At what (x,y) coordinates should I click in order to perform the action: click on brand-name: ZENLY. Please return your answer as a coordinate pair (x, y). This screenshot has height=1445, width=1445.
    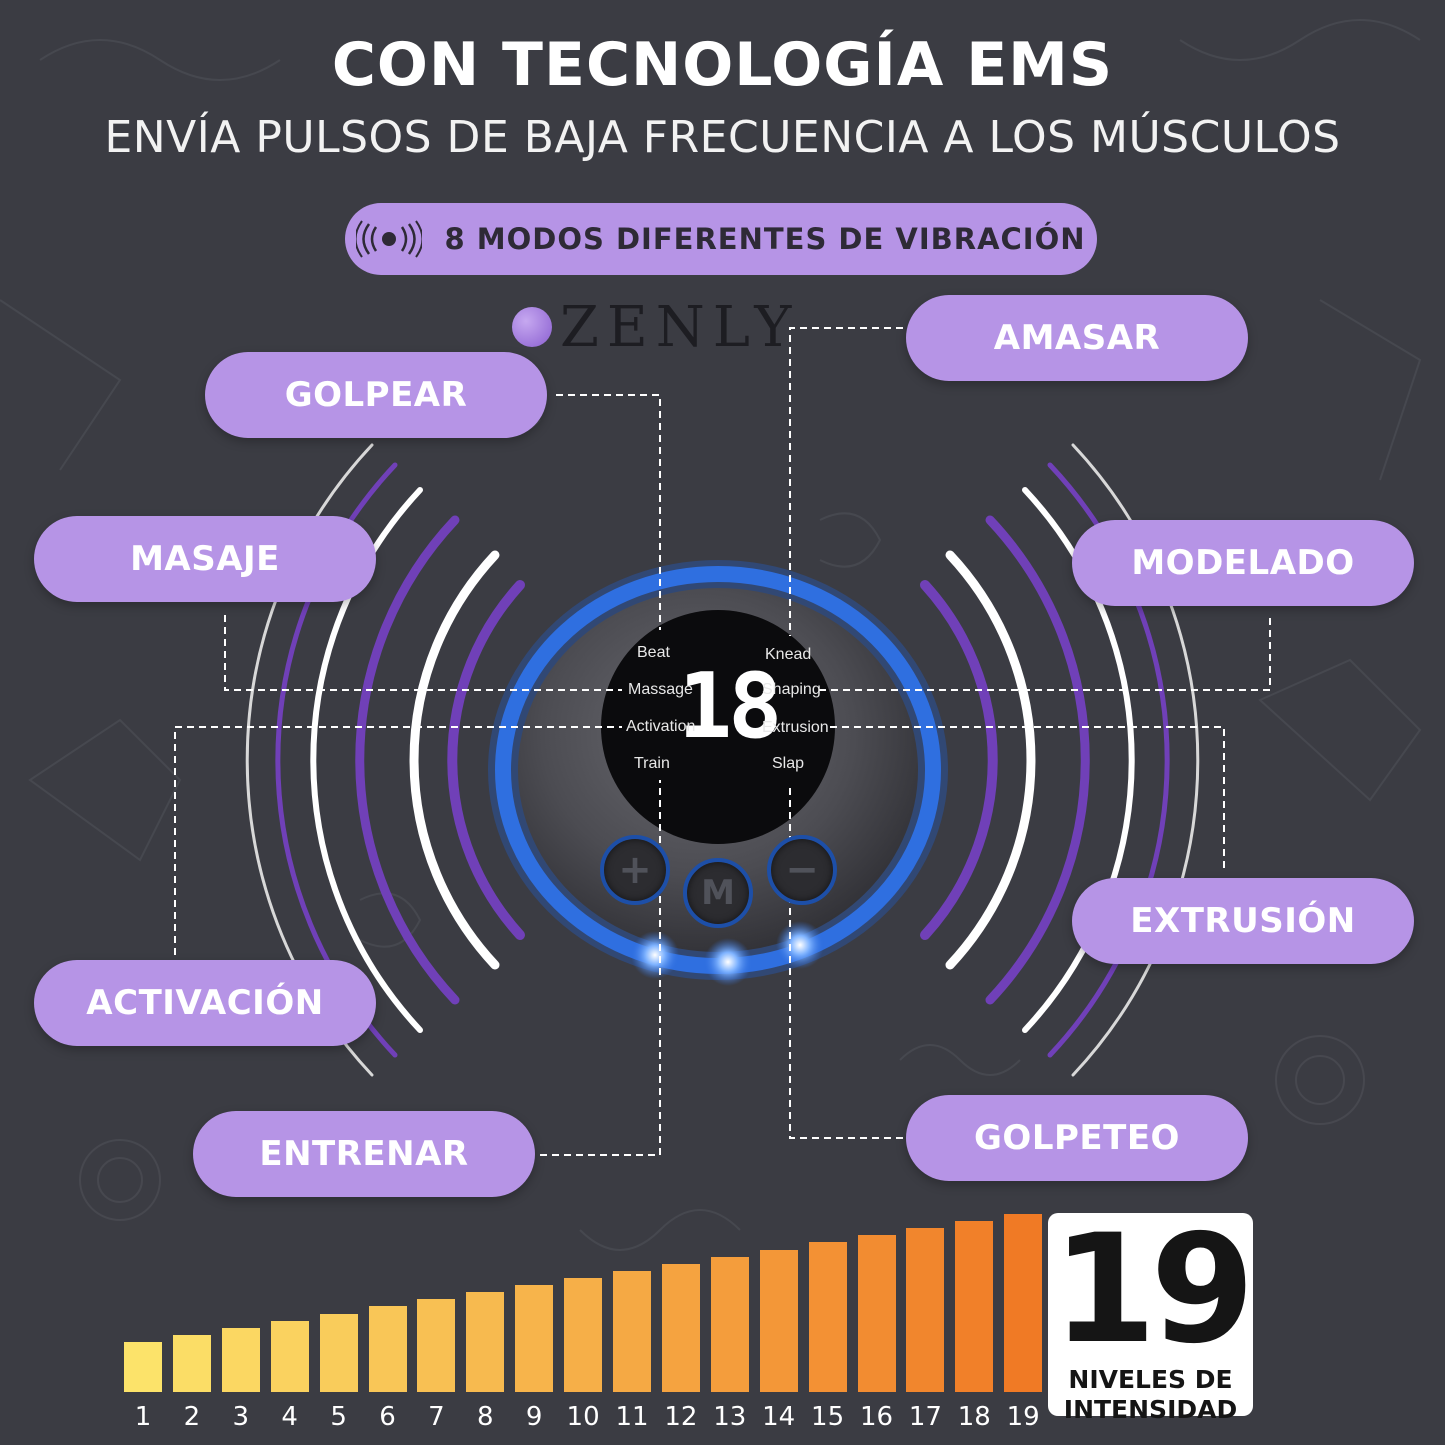
    Looking at the image, I should click on (680, 327).